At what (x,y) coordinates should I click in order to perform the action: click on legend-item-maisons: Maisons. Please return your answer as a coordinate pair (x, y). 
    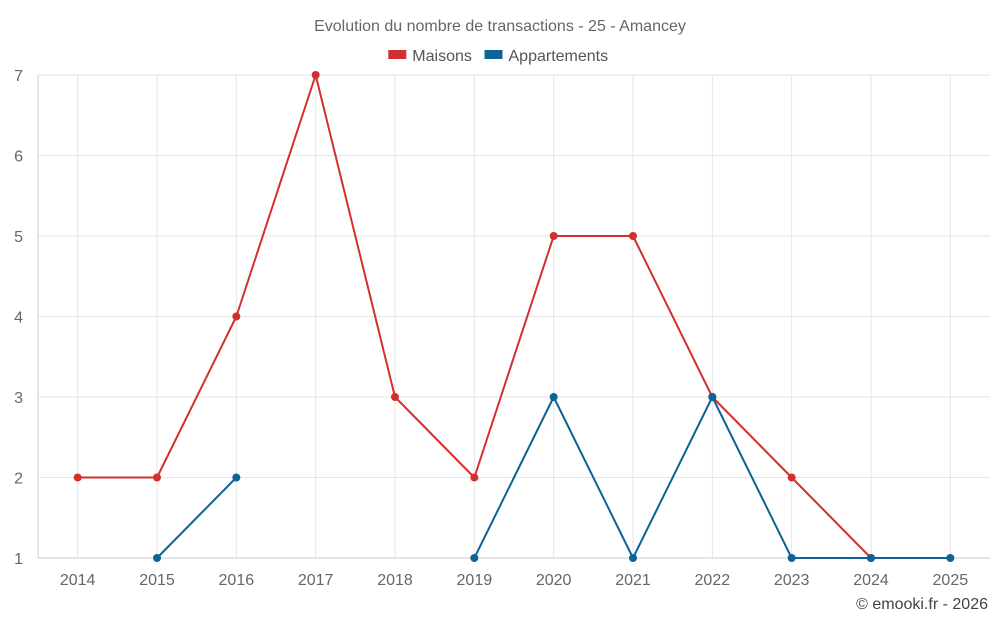
    Looking at the image, I should click on (430, 56).